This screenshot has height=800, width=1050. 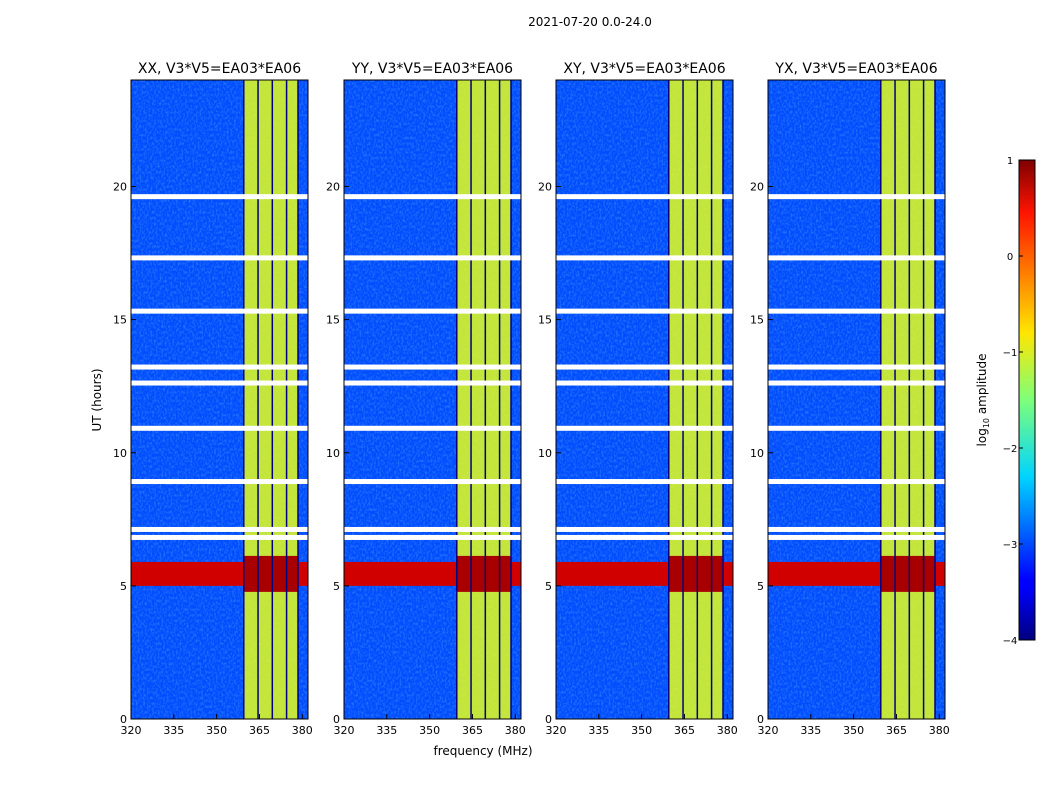 What do you see at coordinates (219, 69) in the screenshot?
I see `panel-title: XX, V3*V5=EA03*EA06` at bounding box center [219, 69].